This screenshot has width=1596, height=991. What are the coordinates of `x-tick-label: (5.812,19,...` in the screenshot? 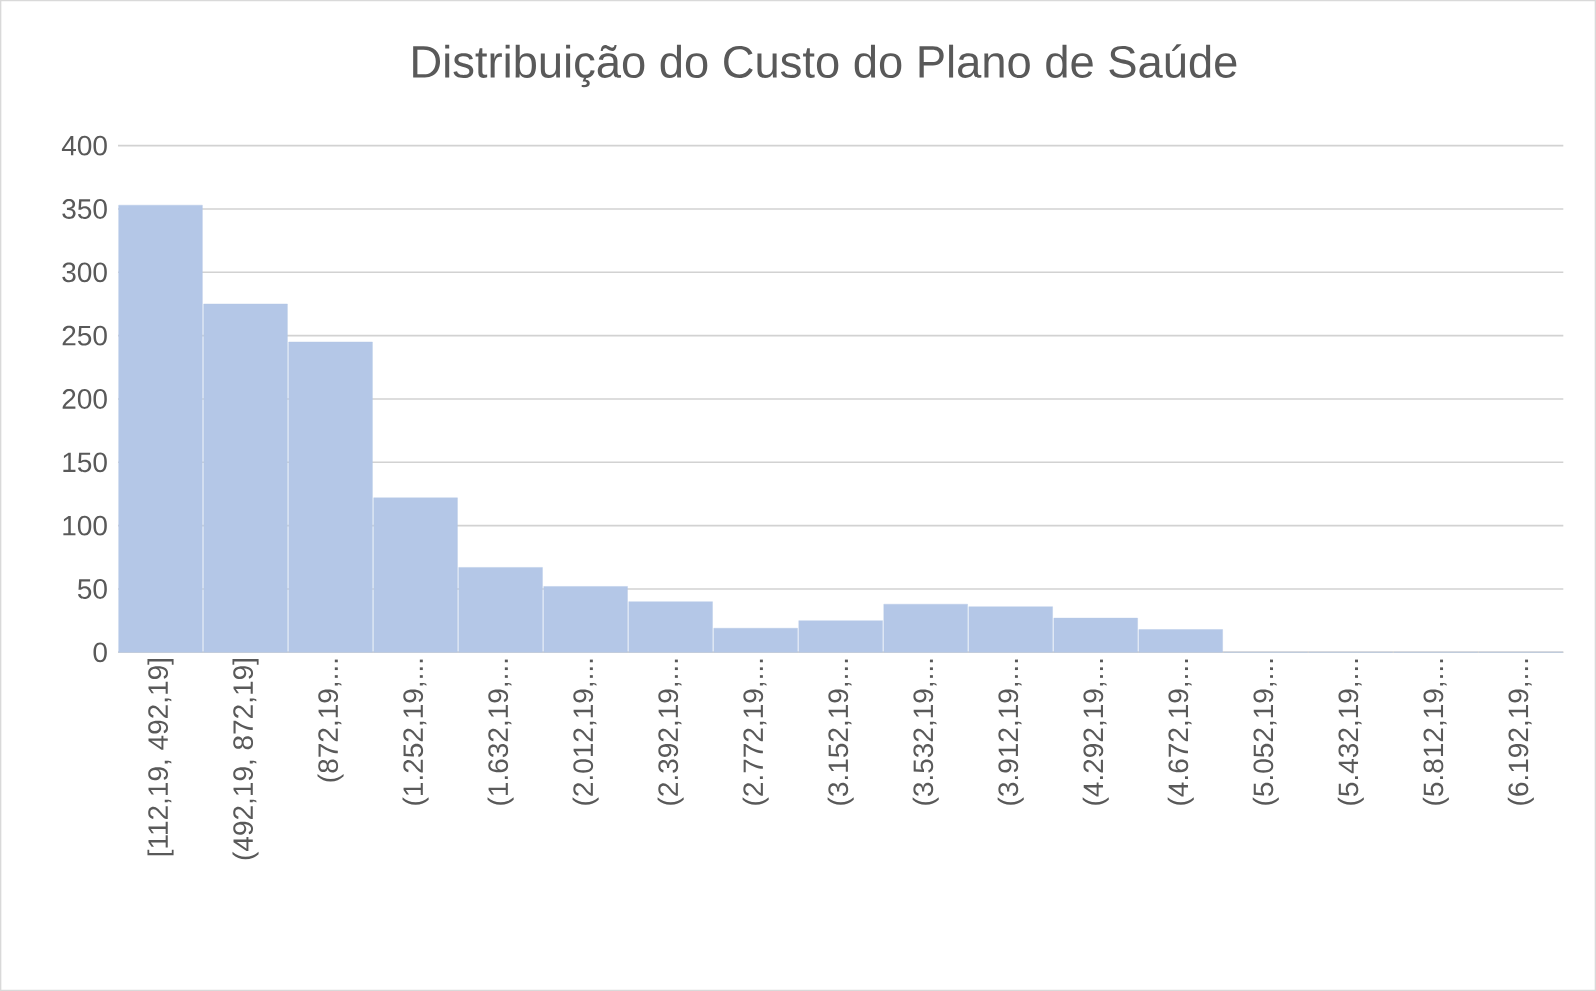 It's located at (1435, 732).